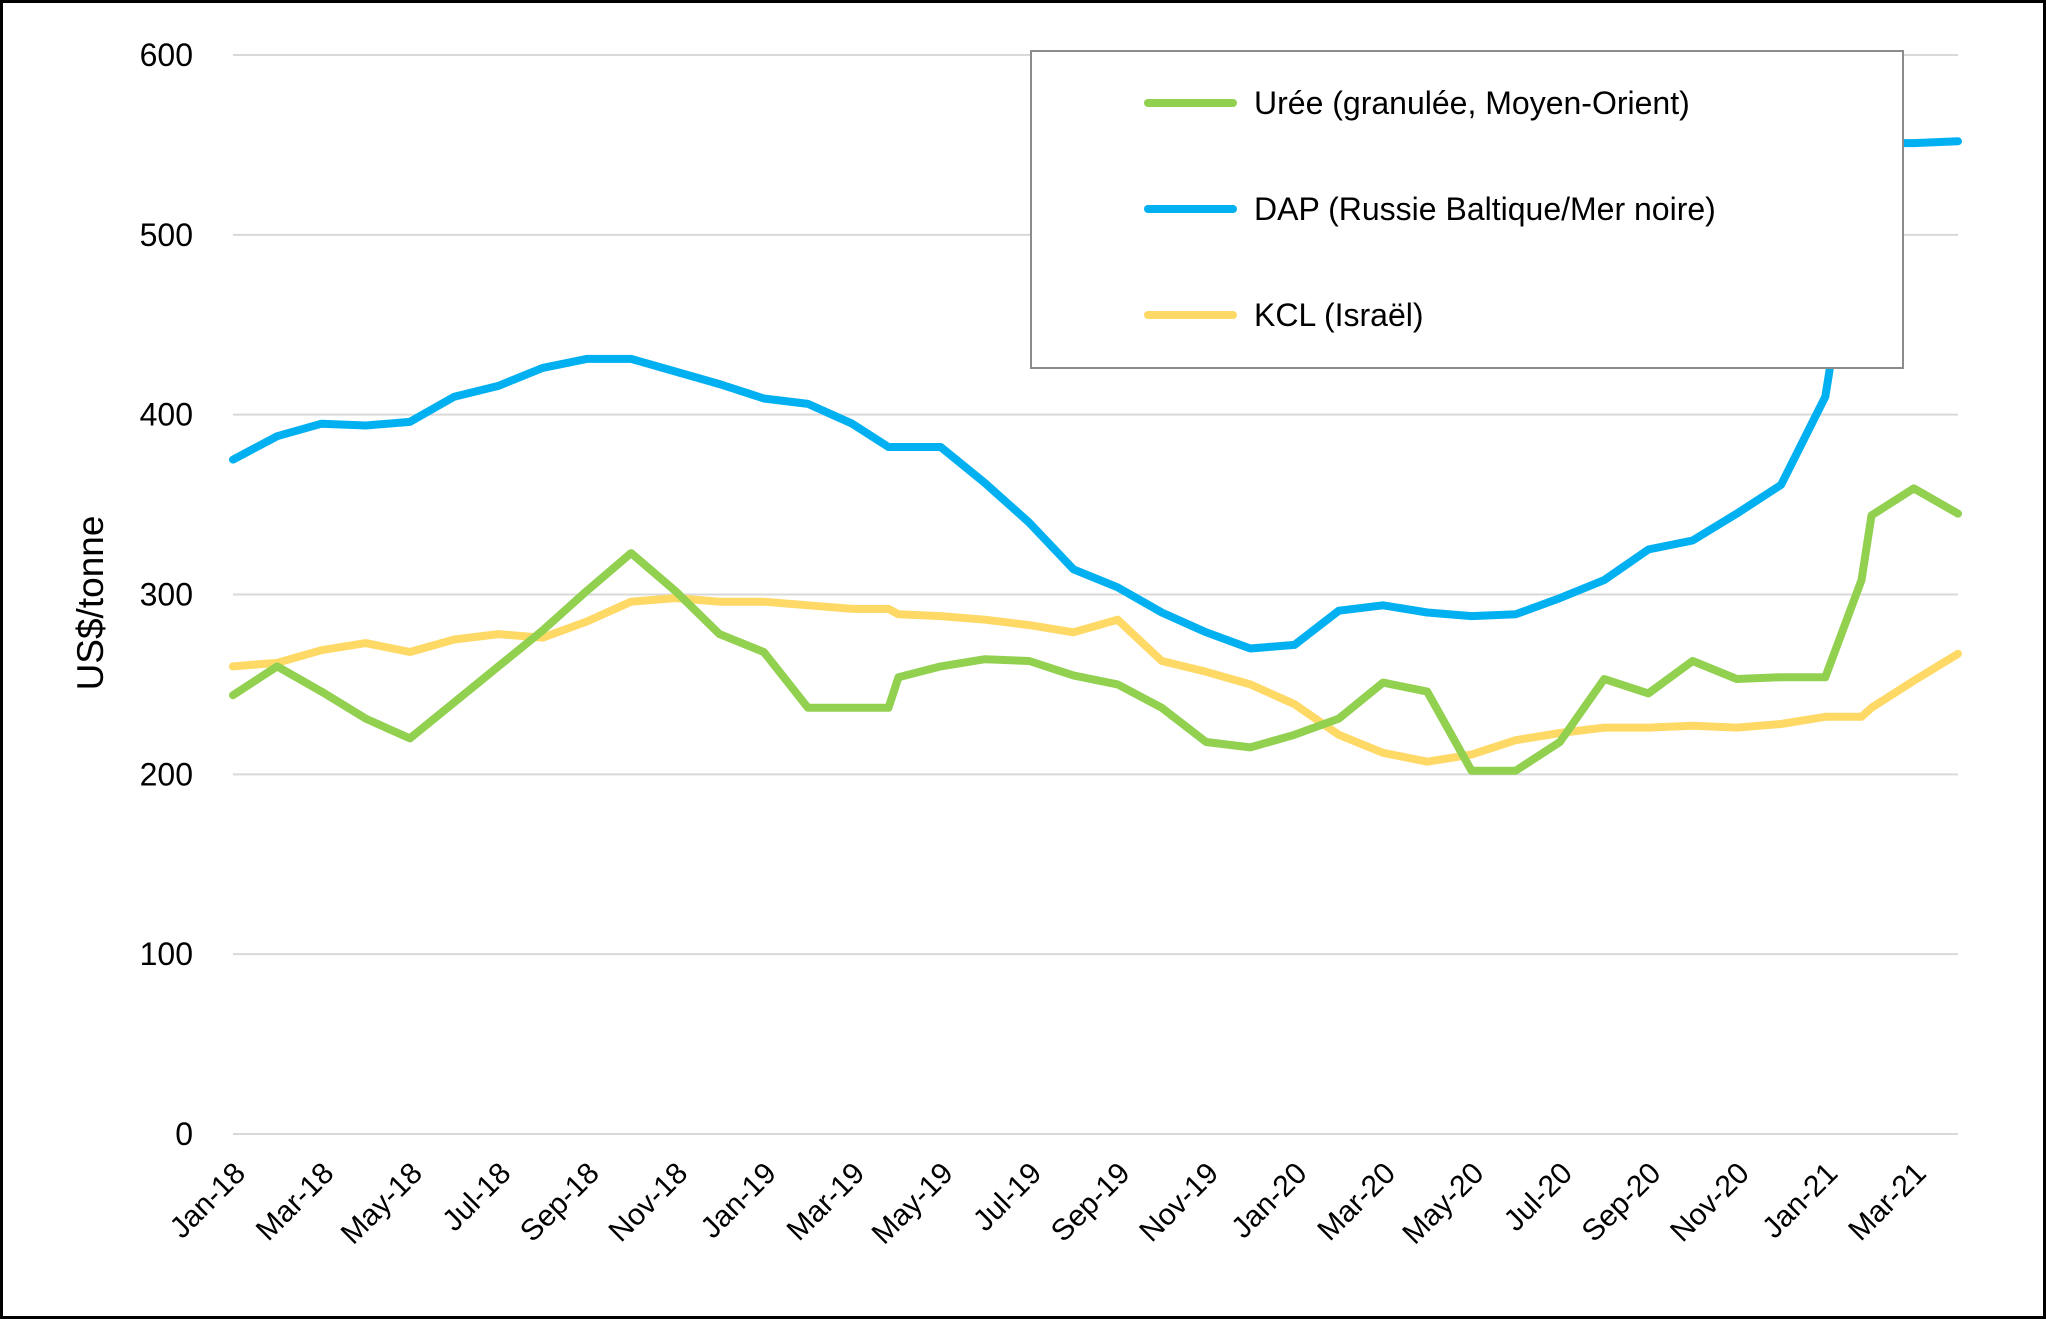 The width and height of the screenshot is (2046, 1321). What do you see at coordinates (1179, 1203) in the screenshot?
I see `x-tick-label: Nov-19` at bounding box center [1179, 1203].